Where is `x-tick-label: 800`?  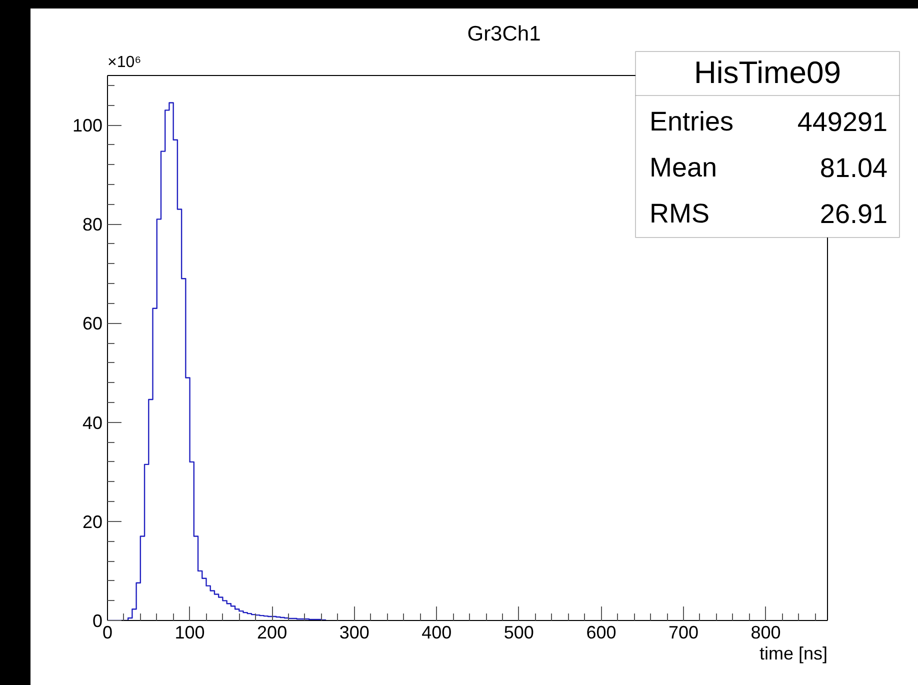
x-tick-label: 800 is located at coordinates (765, 632).